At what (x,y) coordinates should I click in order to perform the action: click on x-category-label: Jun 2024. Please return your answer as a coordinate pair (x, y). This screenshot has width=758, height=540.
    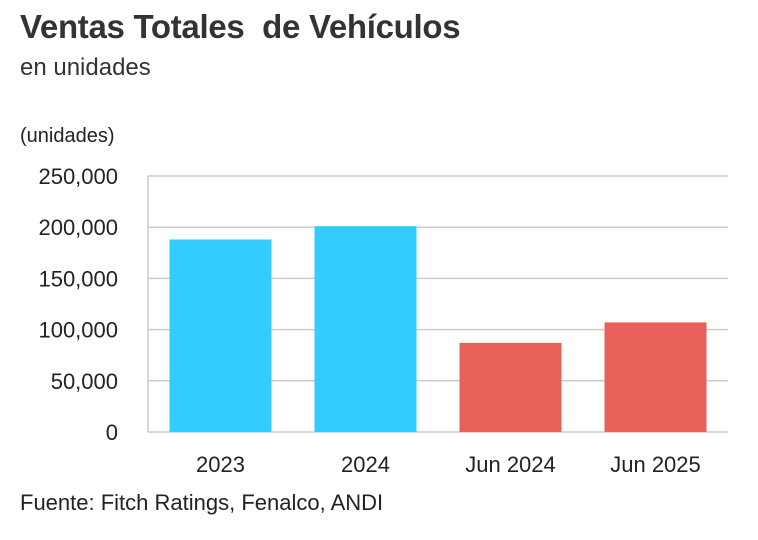
    Looking at the image, I should click on (510, 464).